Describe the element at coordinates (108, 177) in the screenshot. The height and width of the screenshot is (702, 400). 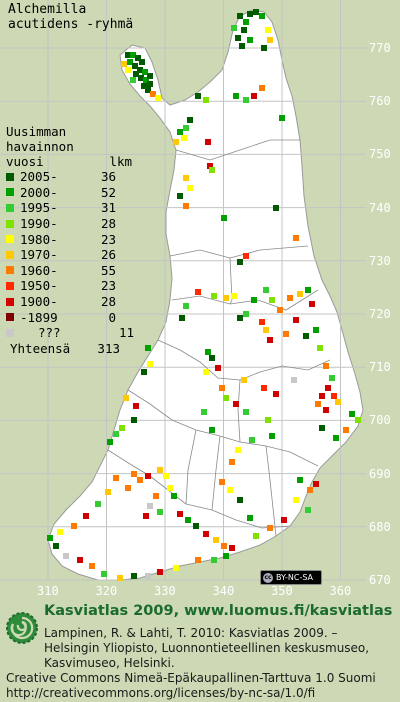
I see `legend-count: 36` at that location.